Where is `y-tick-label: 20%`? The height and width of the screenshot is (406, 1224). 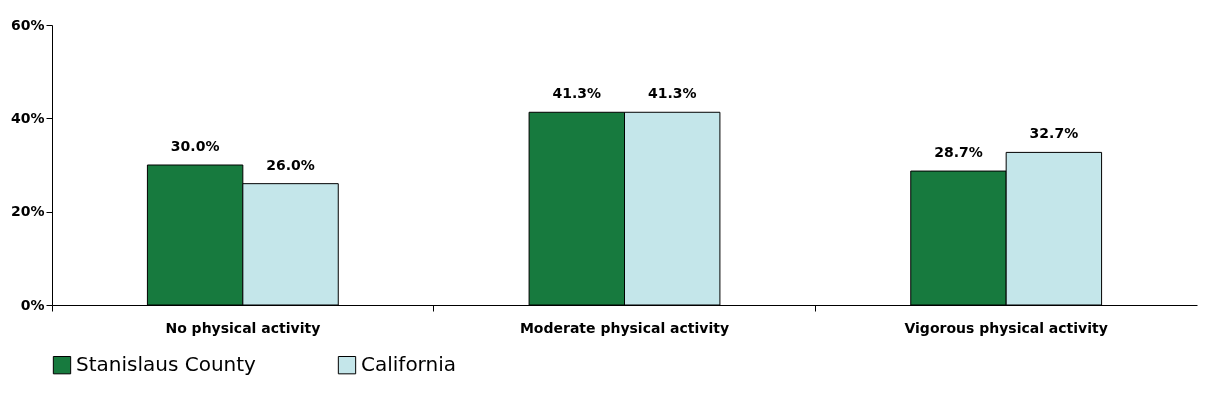
y-tick-label: 20% is located at coordinates (27, 211).